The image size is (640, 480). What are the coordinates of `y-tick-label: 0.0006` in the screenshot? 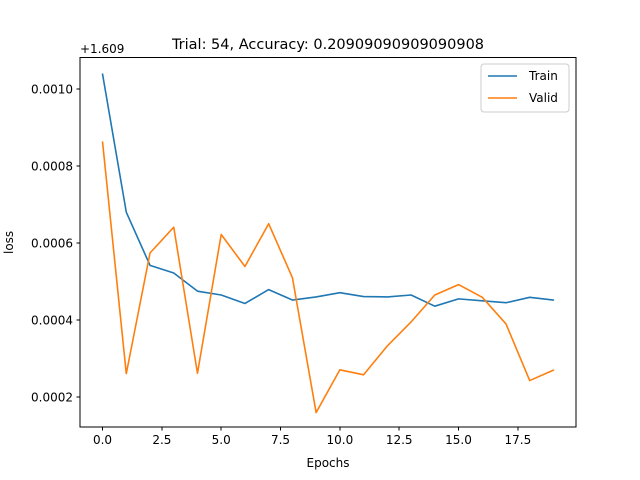 It's located at (52, 243).